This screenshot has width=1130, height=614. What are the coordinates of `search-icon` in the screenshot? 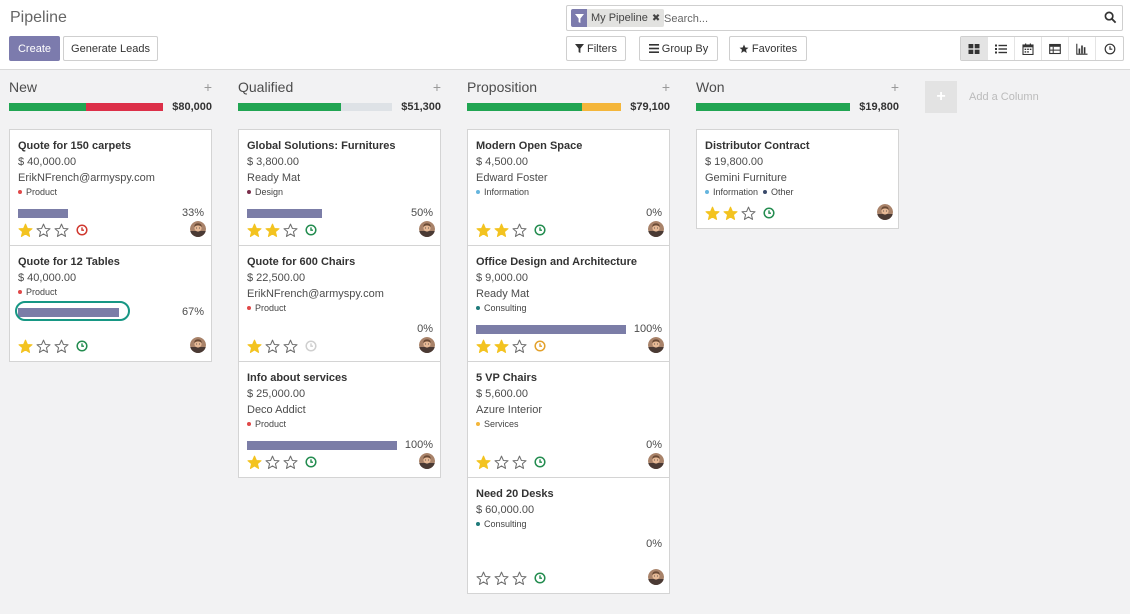 It's located at (1110, 17).